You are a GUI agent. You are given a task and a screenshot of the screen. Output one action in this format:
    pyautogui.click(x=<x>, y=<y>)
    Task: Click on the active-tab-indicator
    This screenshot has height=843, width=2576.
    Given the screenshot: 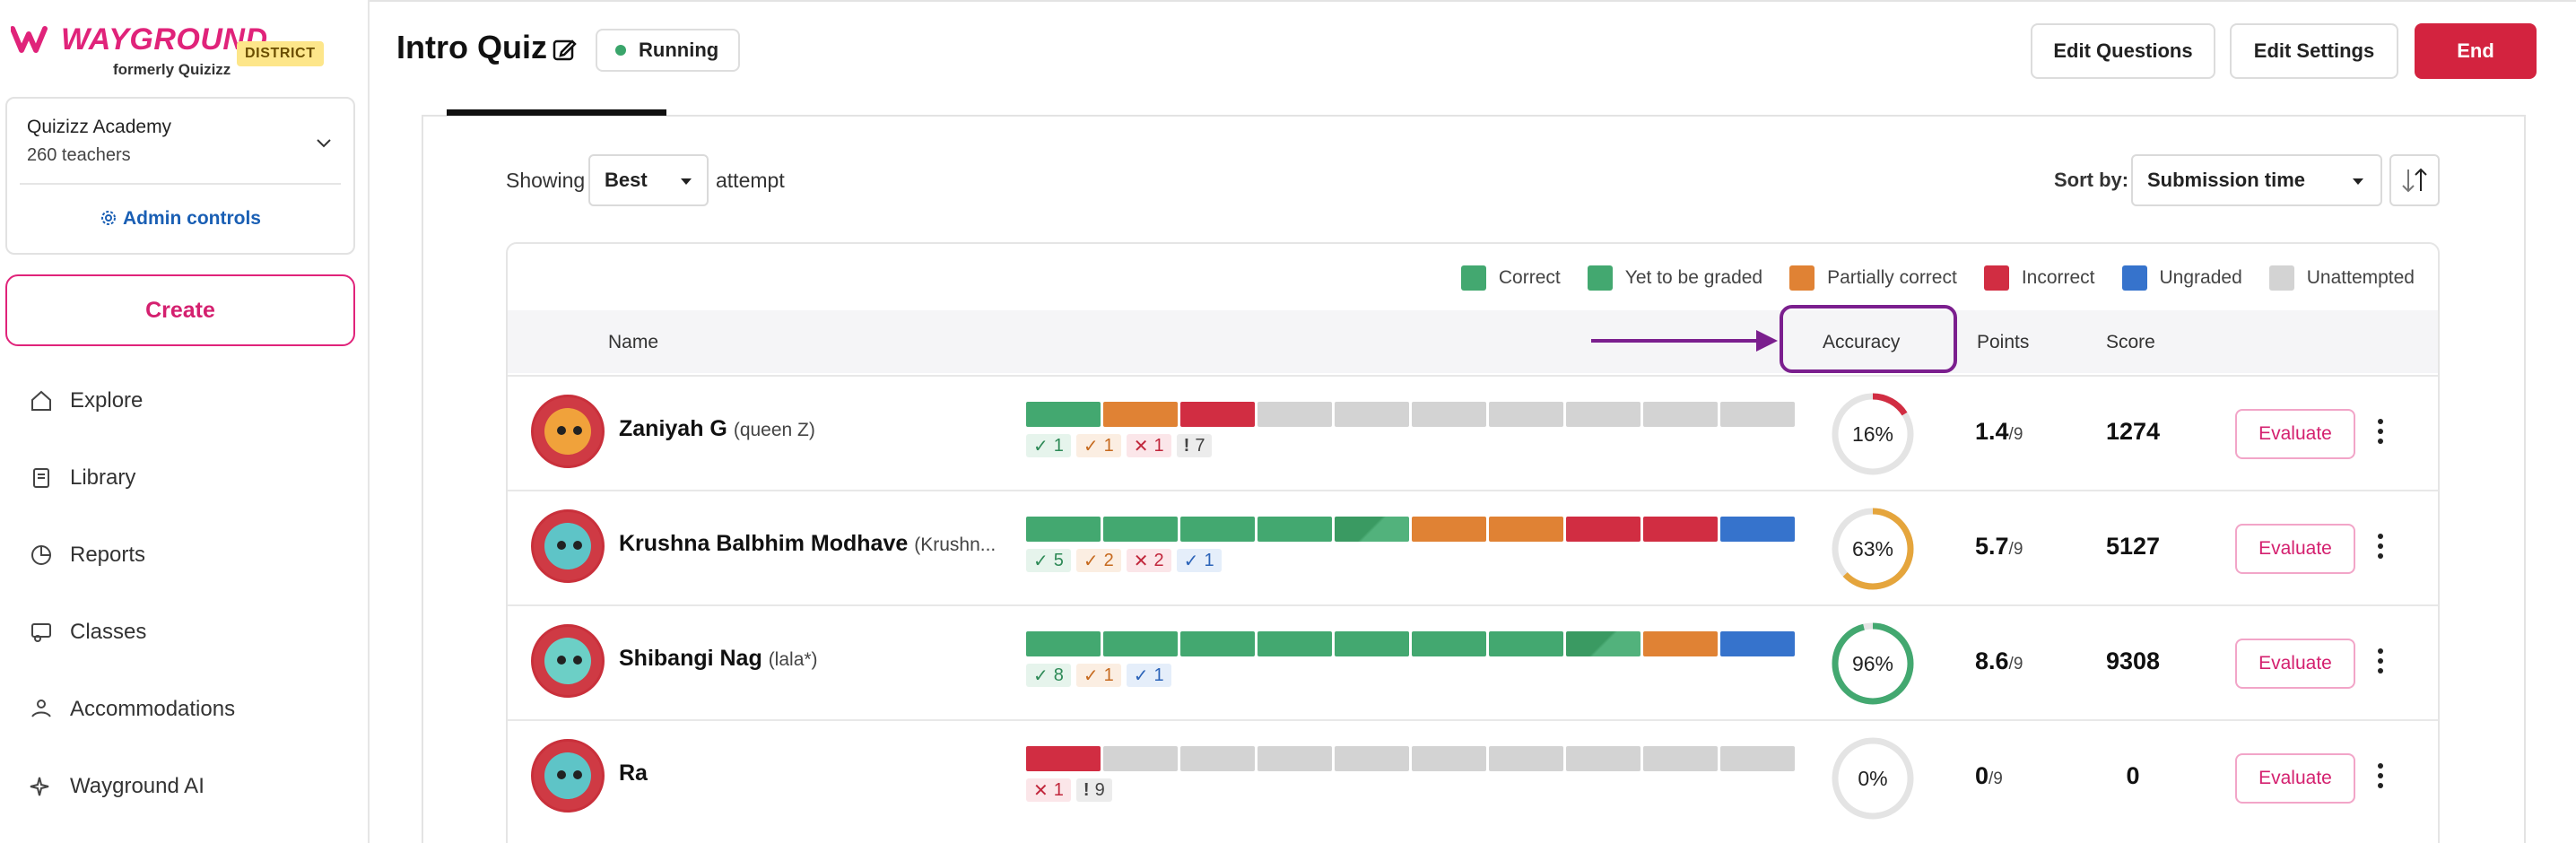 What is the action you would take?
    pyautogui.click(x=556, y=112)
    